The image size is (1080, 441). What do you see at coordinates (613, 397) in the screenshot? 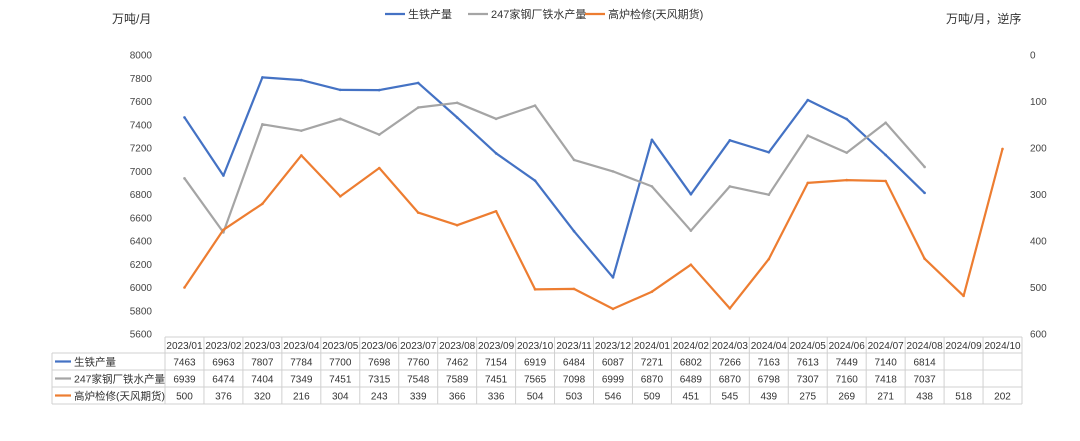
I see `table-cell: 546` at bounding box center [613, 397].